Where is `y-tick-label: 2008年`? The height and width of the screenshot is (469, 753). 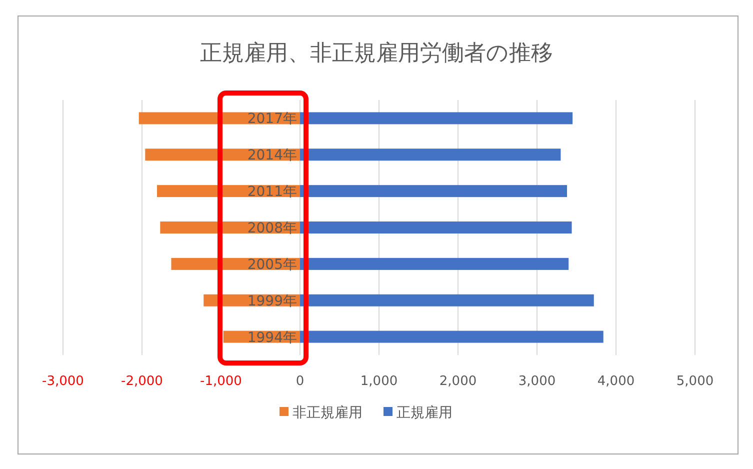
y-tick-label: 2008年 is located at coordinates (272, 228).